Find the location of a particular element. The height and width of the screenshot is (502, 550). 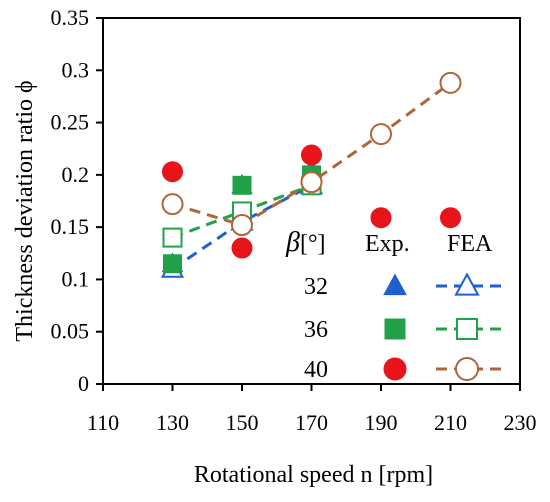

y-tick-label: 0.3 is located at coordinates (76, 69).